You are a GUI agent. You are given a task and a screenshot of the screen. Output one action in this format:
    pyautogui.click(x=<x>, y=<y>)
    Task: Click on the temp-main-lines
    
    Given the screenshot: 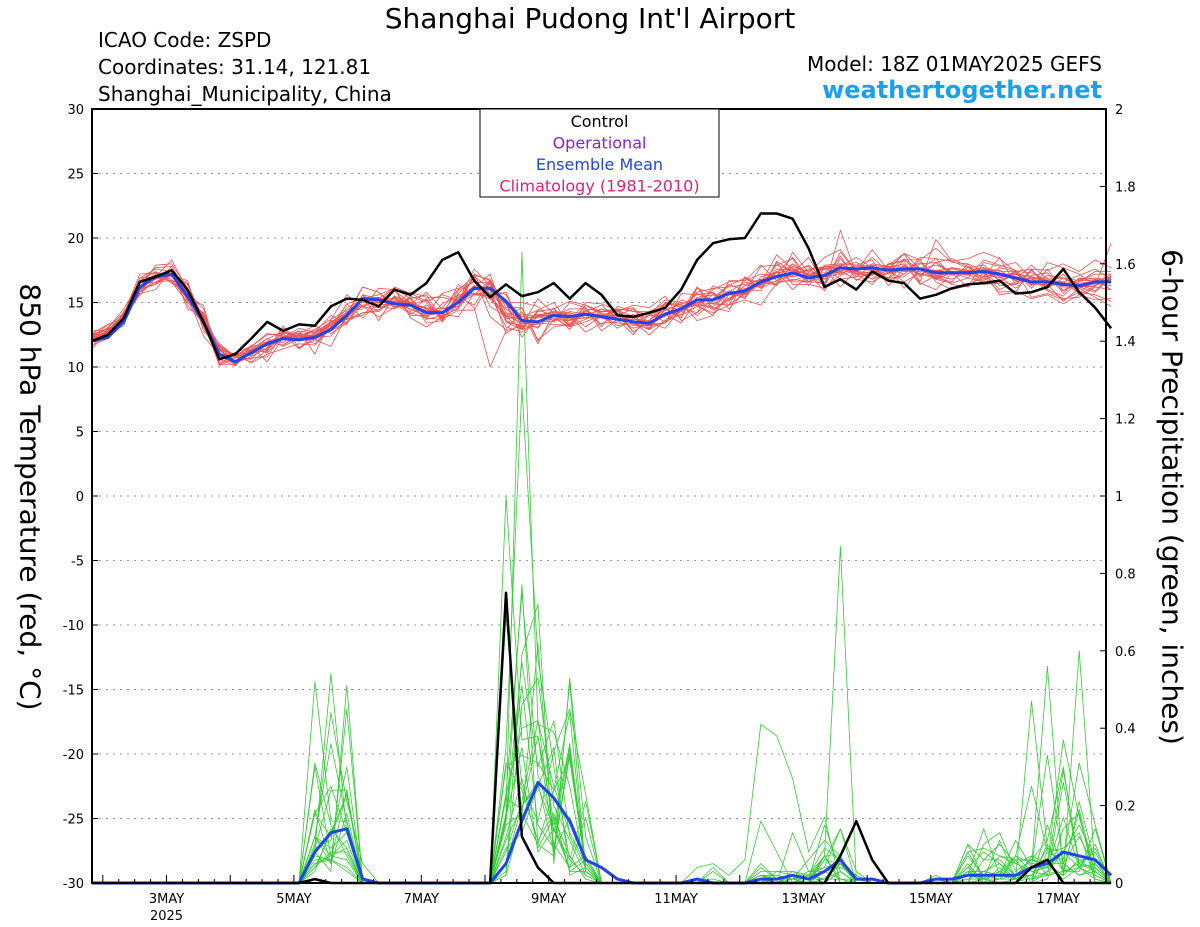 What is the action you would take?
    pyautogui.click(x=602, y=288)
    